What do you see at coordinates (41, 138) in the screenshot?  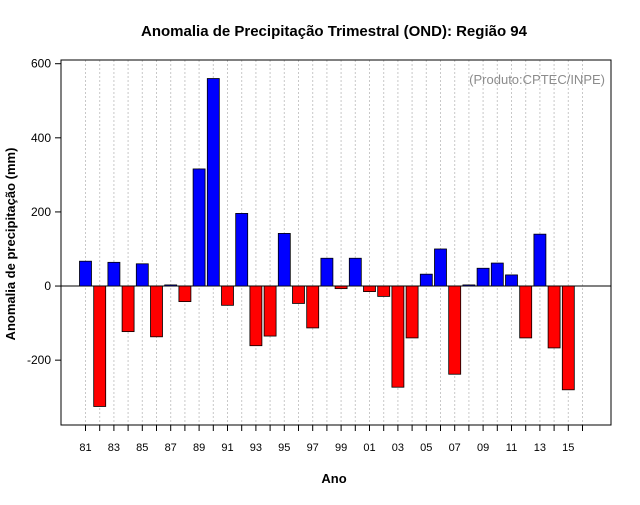 I see `y-tick-label: 400` at bounding box center [41, 138].